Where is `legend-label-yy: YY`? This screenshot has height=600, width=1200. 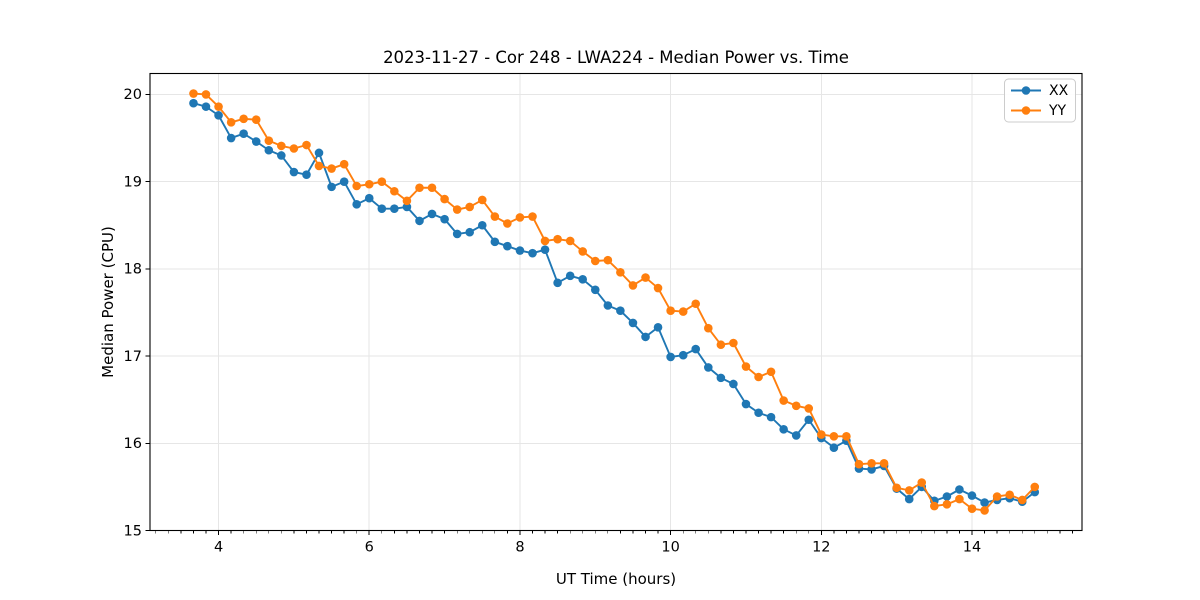
legend-label-yy: YY is located at coordinates (1057, 111).